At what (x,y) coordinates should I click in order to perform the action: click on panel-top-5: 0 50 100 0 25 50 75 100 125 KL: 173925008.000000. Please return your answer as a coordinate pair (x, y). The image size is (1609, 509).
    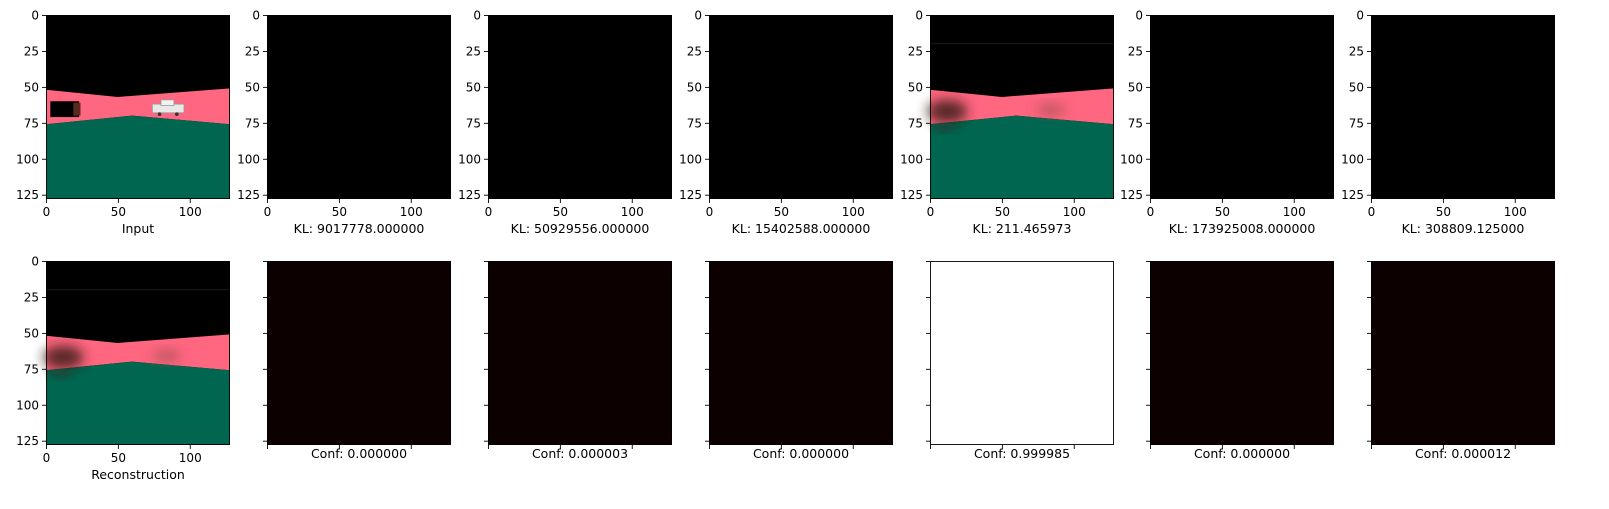
    Looking at the image, I should click on (1227, 122).